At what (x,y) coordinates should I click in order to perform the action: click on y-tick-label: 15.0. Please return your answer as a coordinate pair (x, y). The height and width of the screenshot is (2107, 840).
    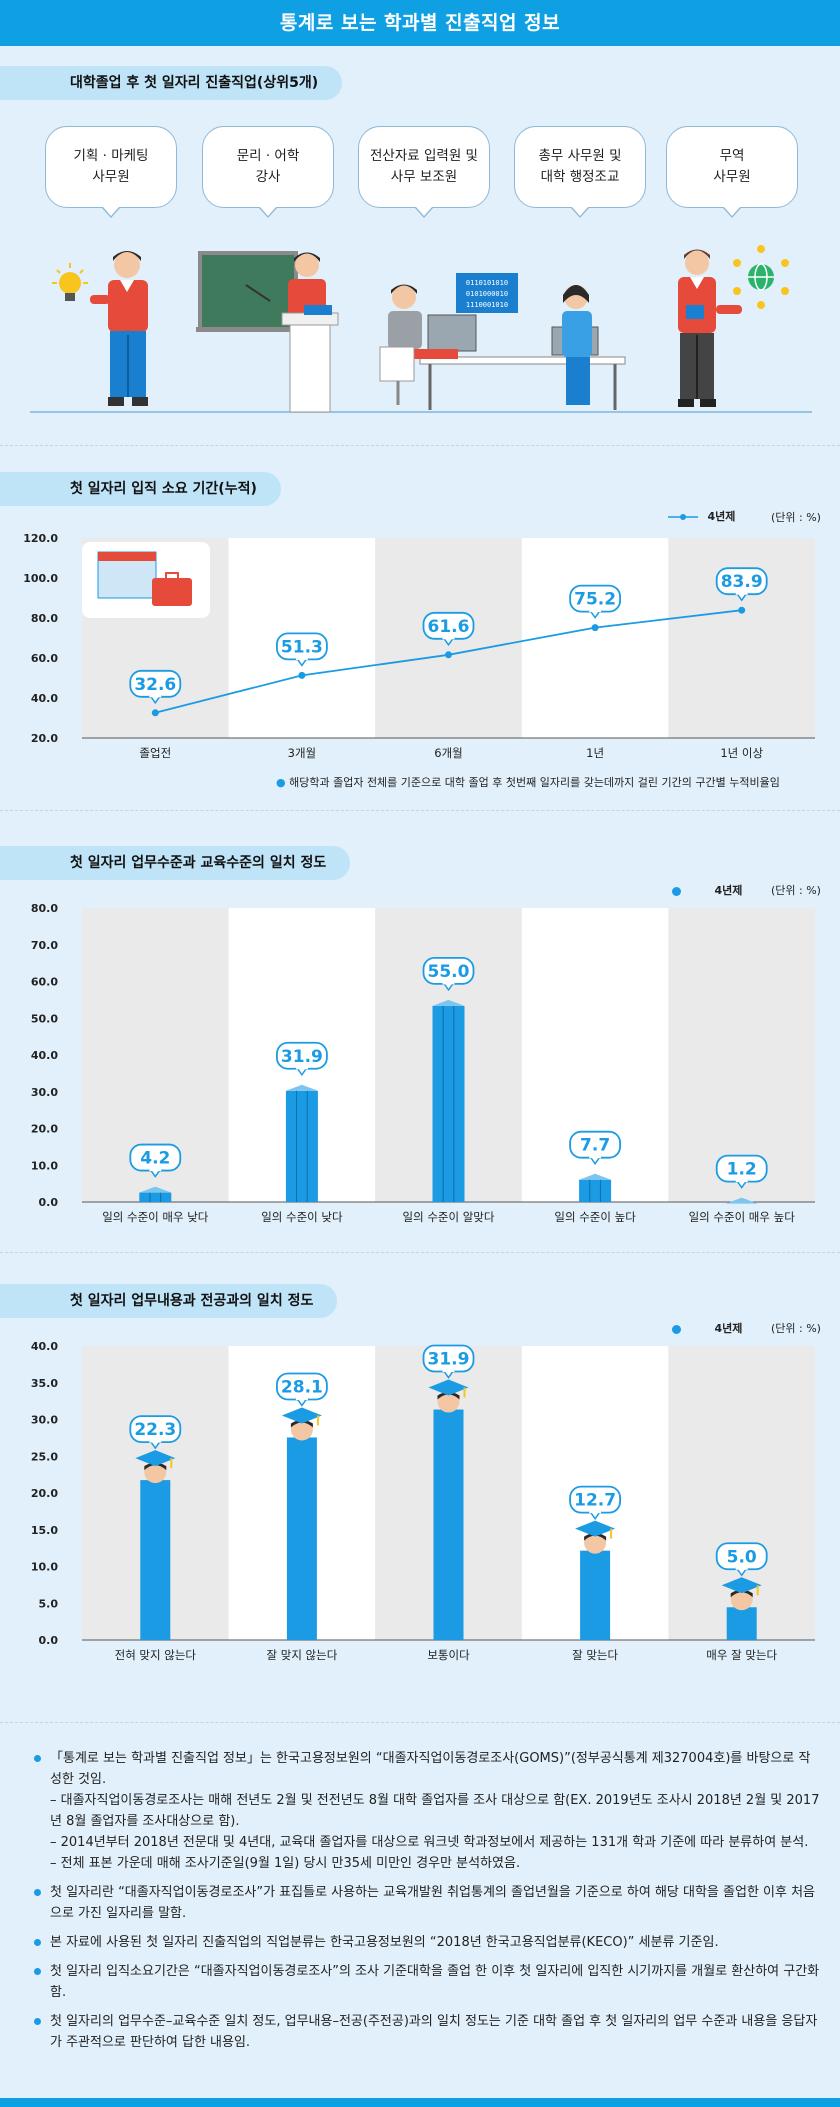
    Looking at the image, I should click on (44, 1530).